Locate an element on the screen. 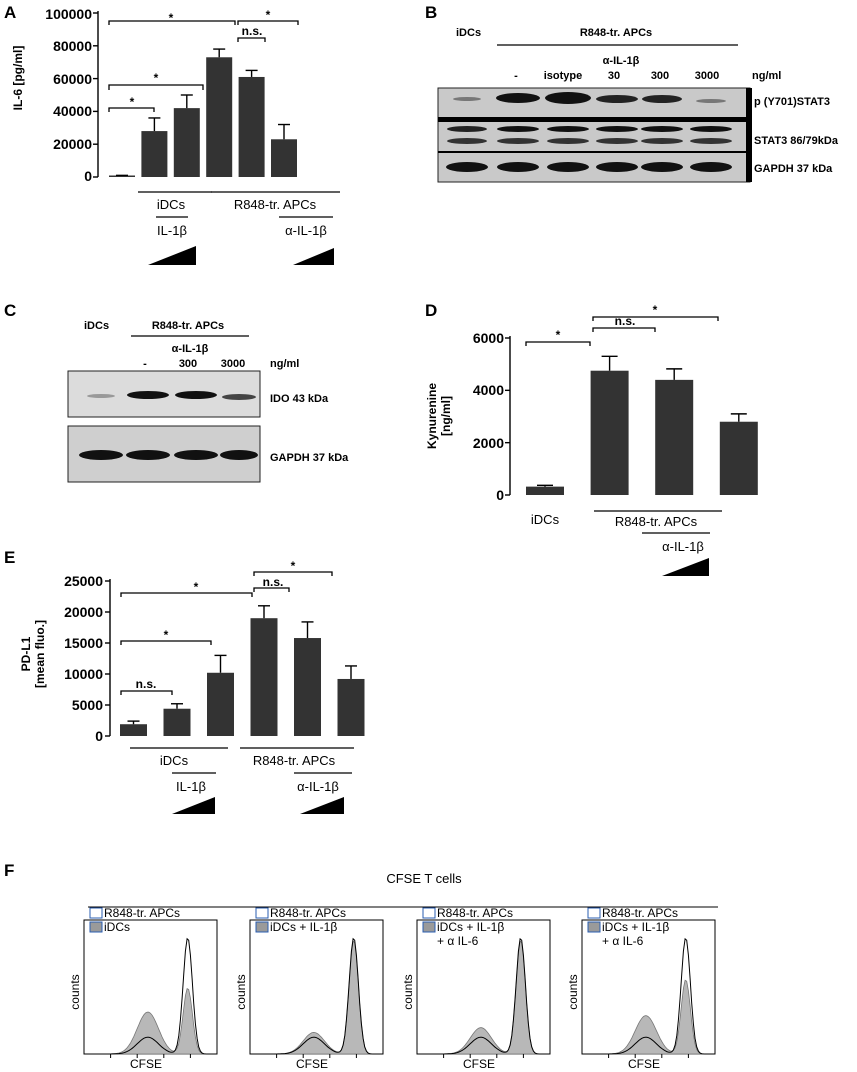 This screenshot has height=1072, width=857. row-label: GAPDH 37 kDa is located at coordinates (793, 169).